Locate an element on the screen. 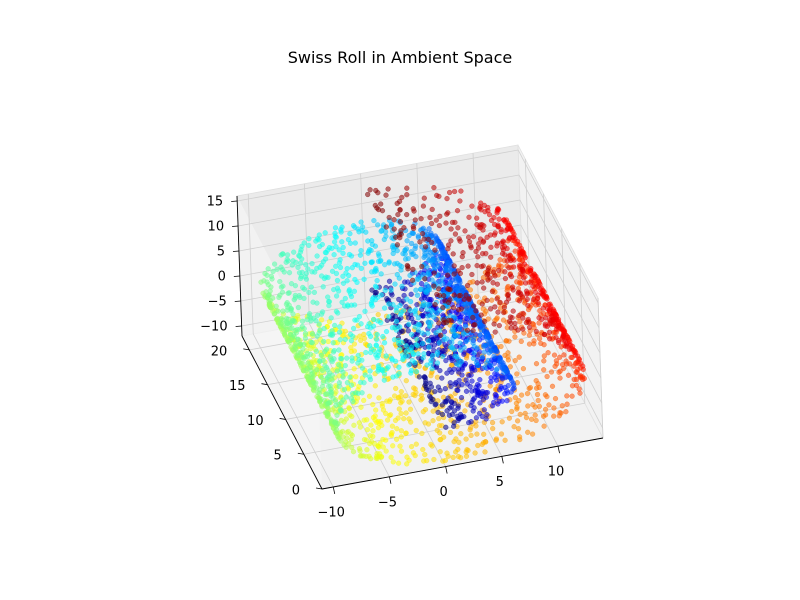 The image size is (800, 600). x-gridline-back is located at coordinates (363, 243).